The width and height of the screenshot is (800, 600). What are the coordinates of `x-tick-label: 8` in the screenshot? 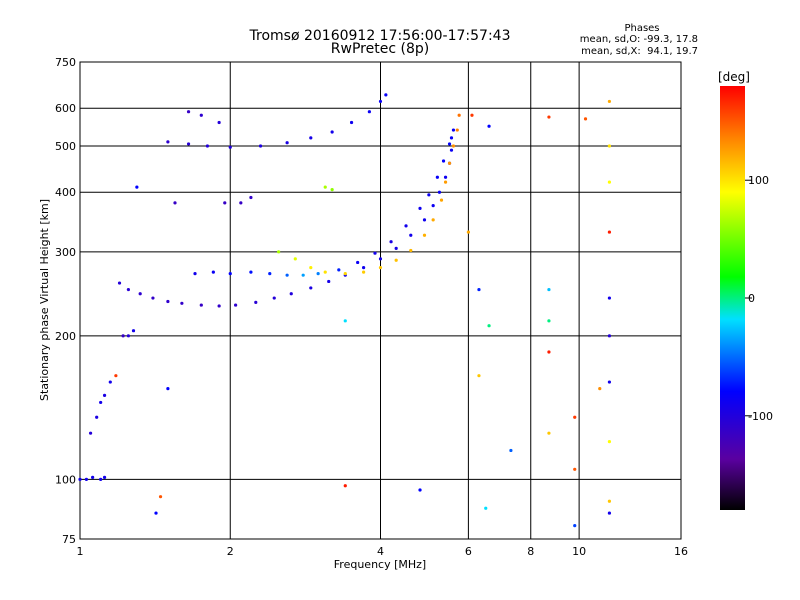 It's located at (530, 551).